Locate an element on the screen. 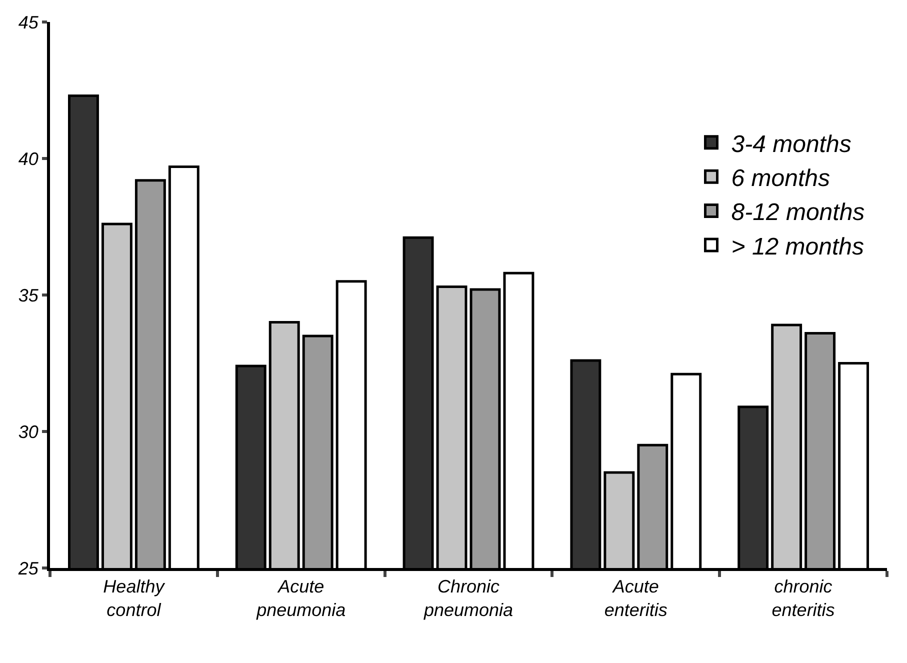 Image resolution: width=907 pixels, height=663 pixels. y-tick-label: 30 is located at coordinates (28, 432).